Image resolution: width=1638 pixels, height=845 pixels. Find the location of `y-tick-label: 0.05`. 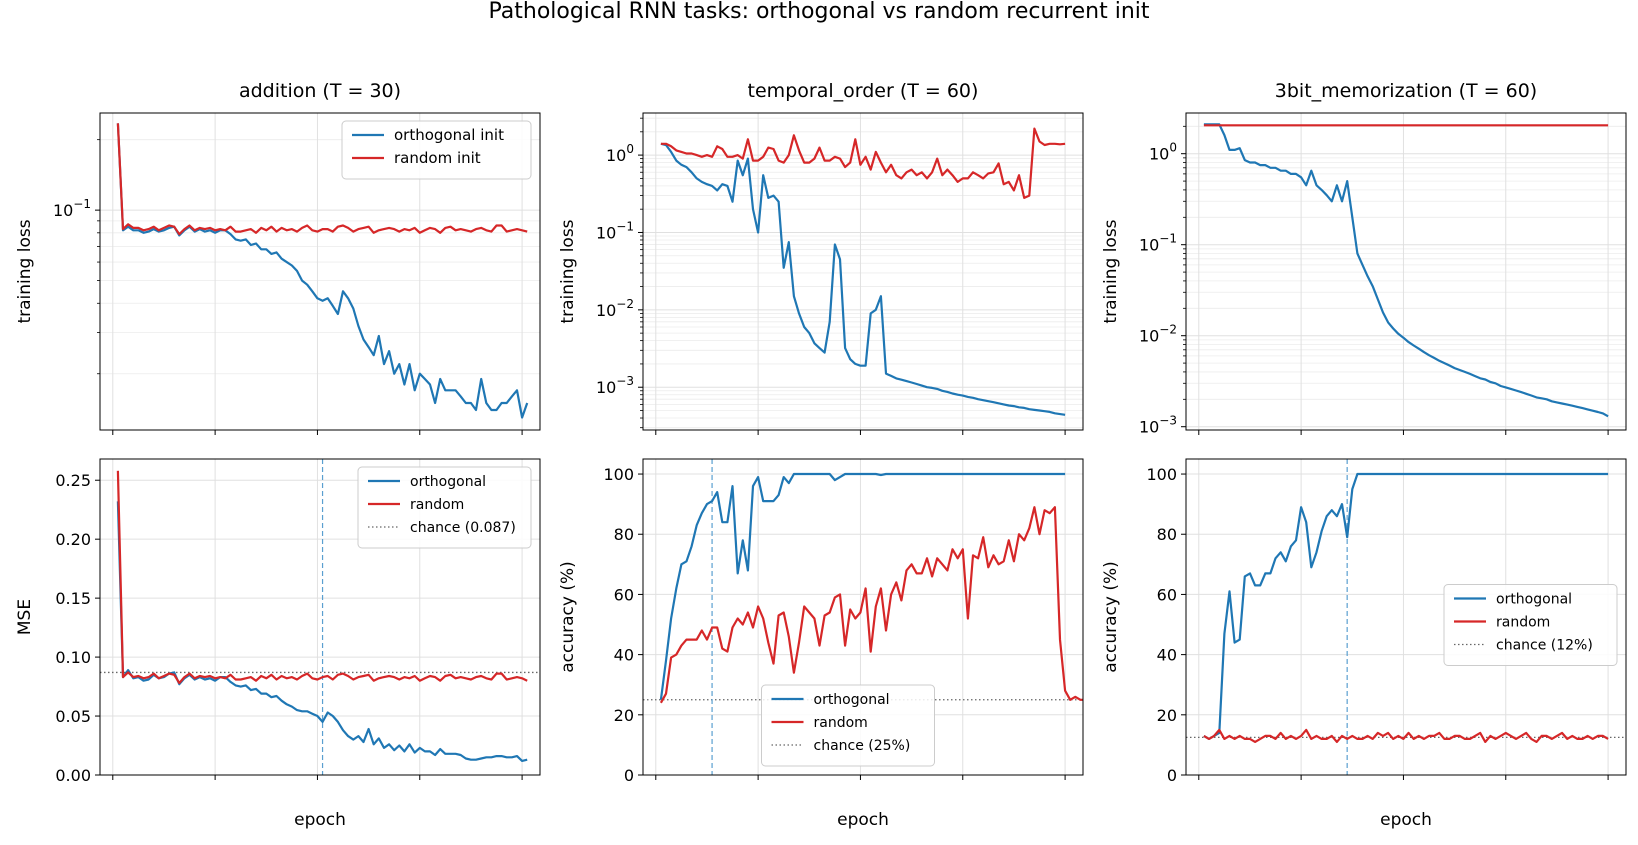

y-tick-label: 0.05 is located at coordinates (73, 716).